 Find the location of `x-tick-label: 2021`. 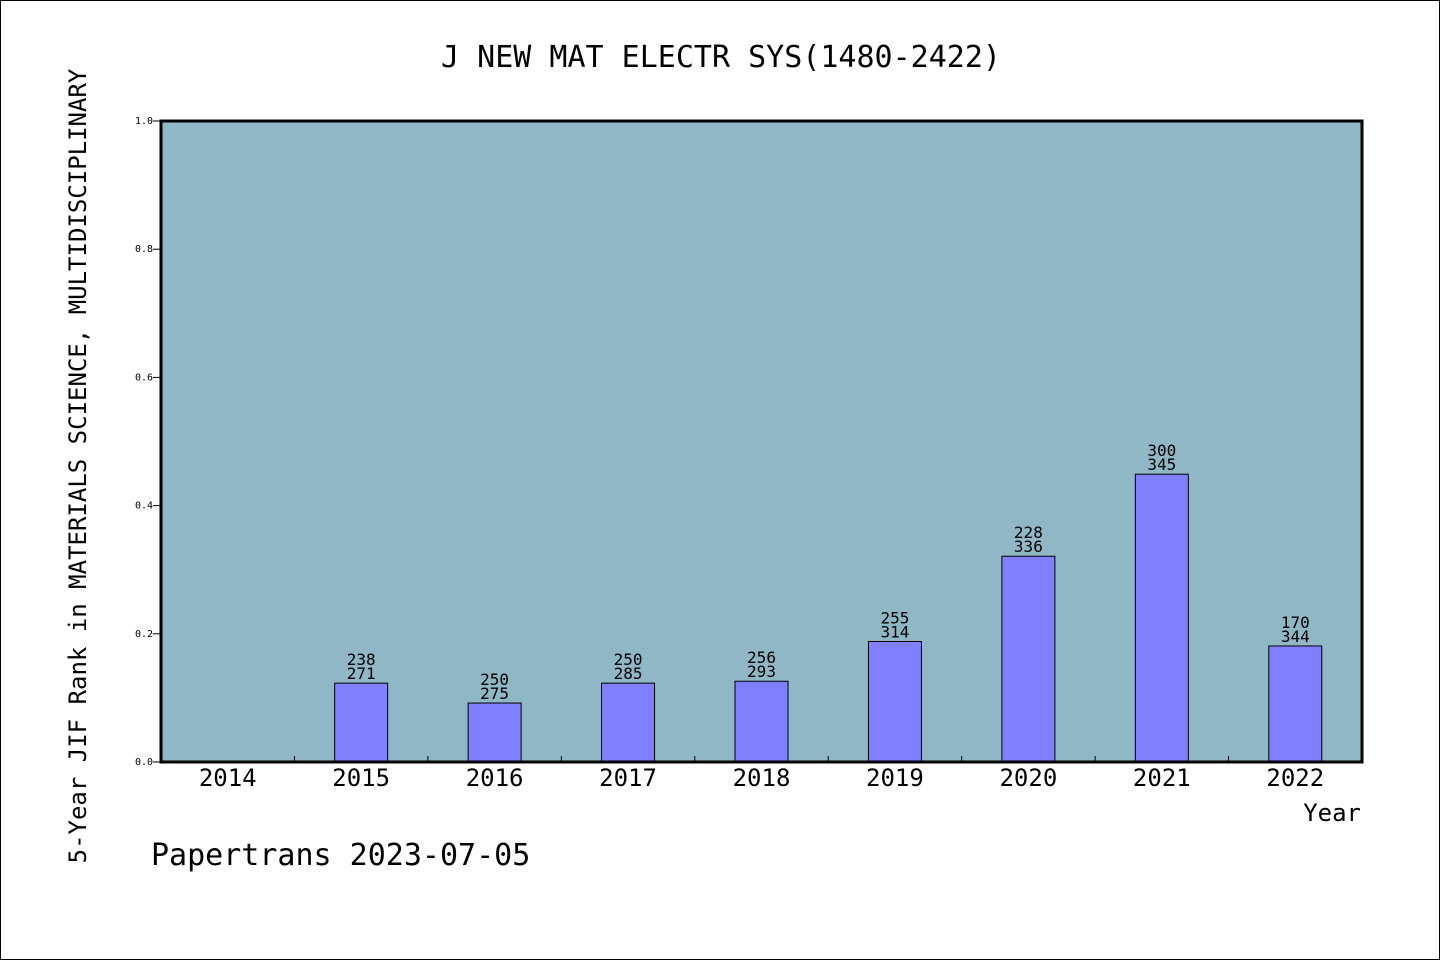

x-tick-label: 2021 is located at coordinates (1162, 778).